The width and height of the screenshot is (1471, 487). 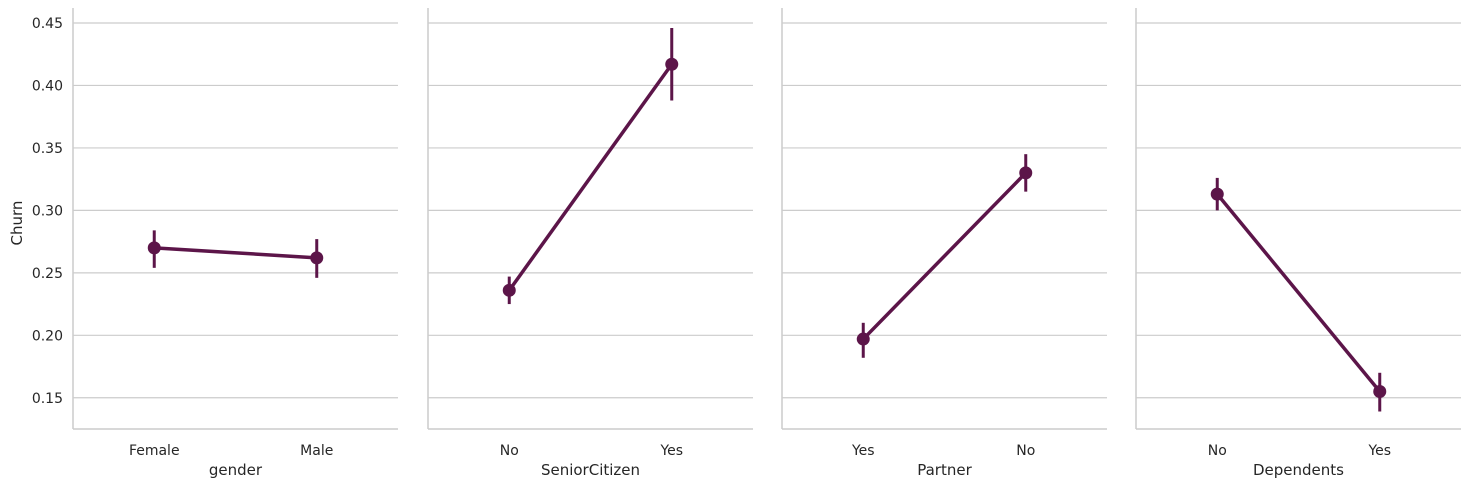 I want to click on y-axis-label: Churn, so click(x=17, y=223).